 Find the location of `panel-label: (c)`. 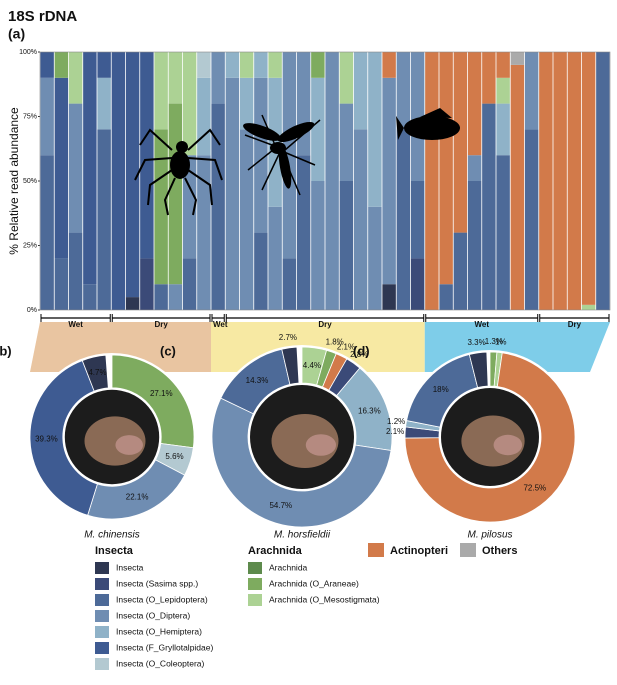

panel-label: (c) is located at coordinates (168, 350).